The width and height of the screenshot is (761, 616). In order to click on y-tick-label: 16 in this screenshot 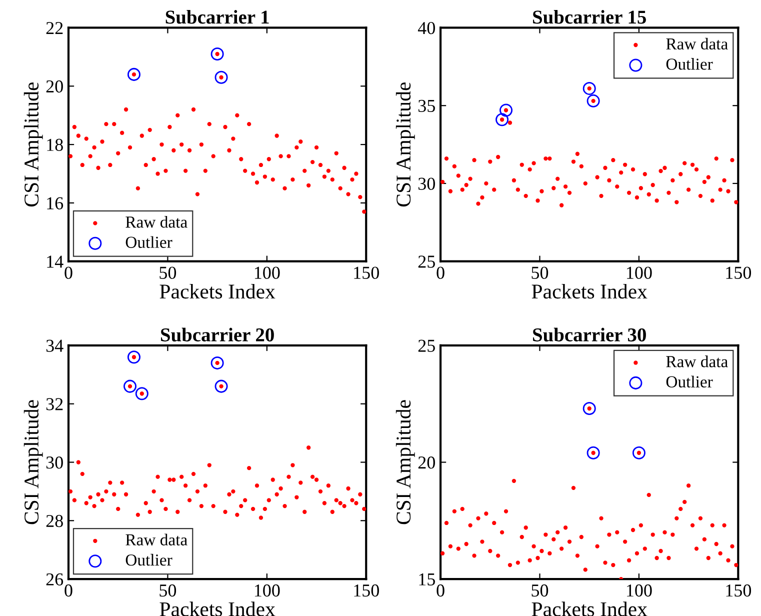, I will do `click(55, 203)`.